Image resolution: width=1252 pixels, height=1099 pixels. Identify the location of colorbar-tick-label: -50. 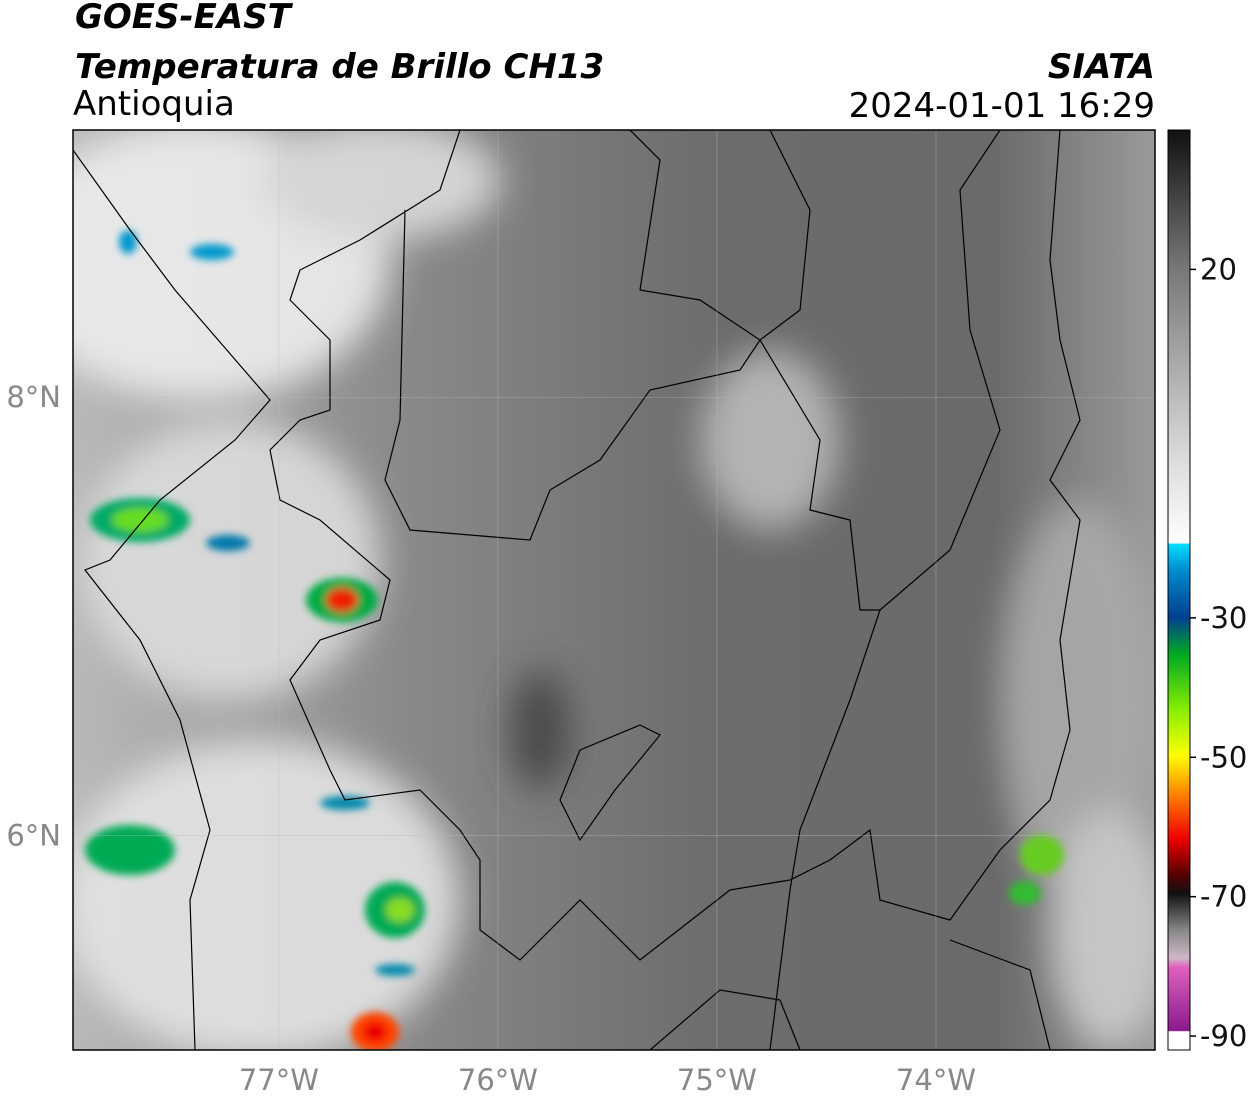
(1223, 757).